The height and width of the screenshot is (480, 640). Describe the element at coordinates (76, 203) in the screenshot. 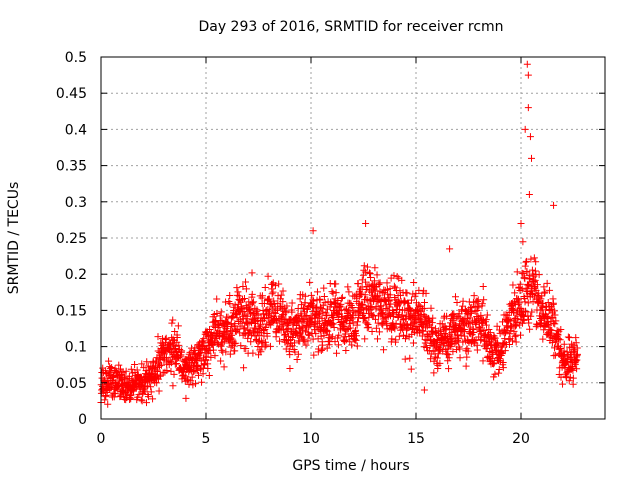

I see `y-tick-label: 0.3` at that location.